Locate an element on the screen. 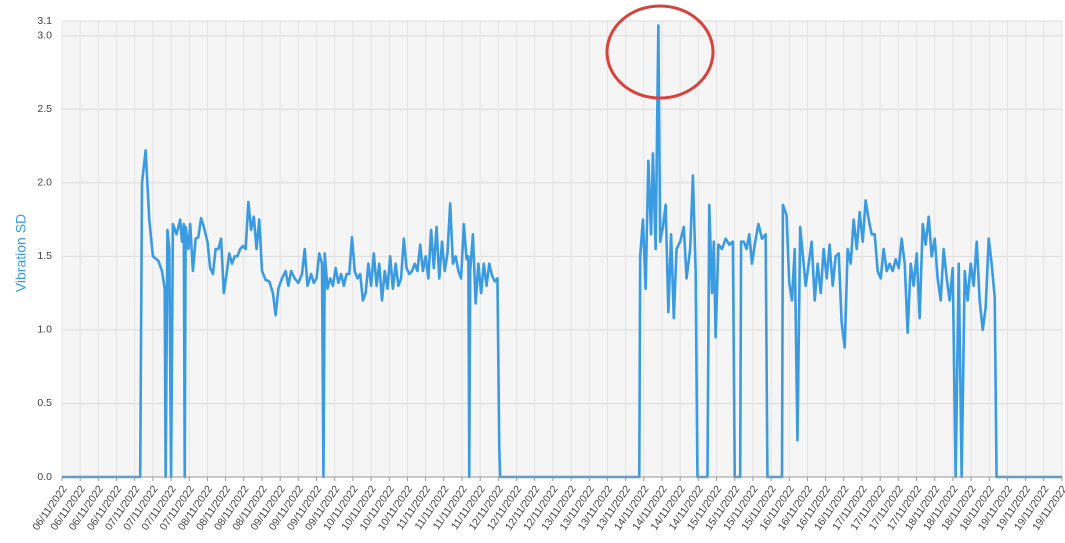  y-tick-label: 2.0 is located at coordinates (44, 183).